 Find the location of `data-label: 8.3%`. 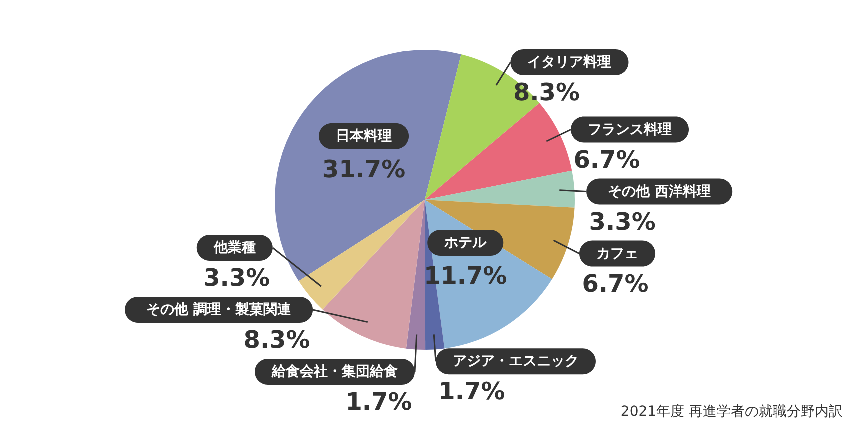

data-label: 8.3% is located at coordinates (277, 340).